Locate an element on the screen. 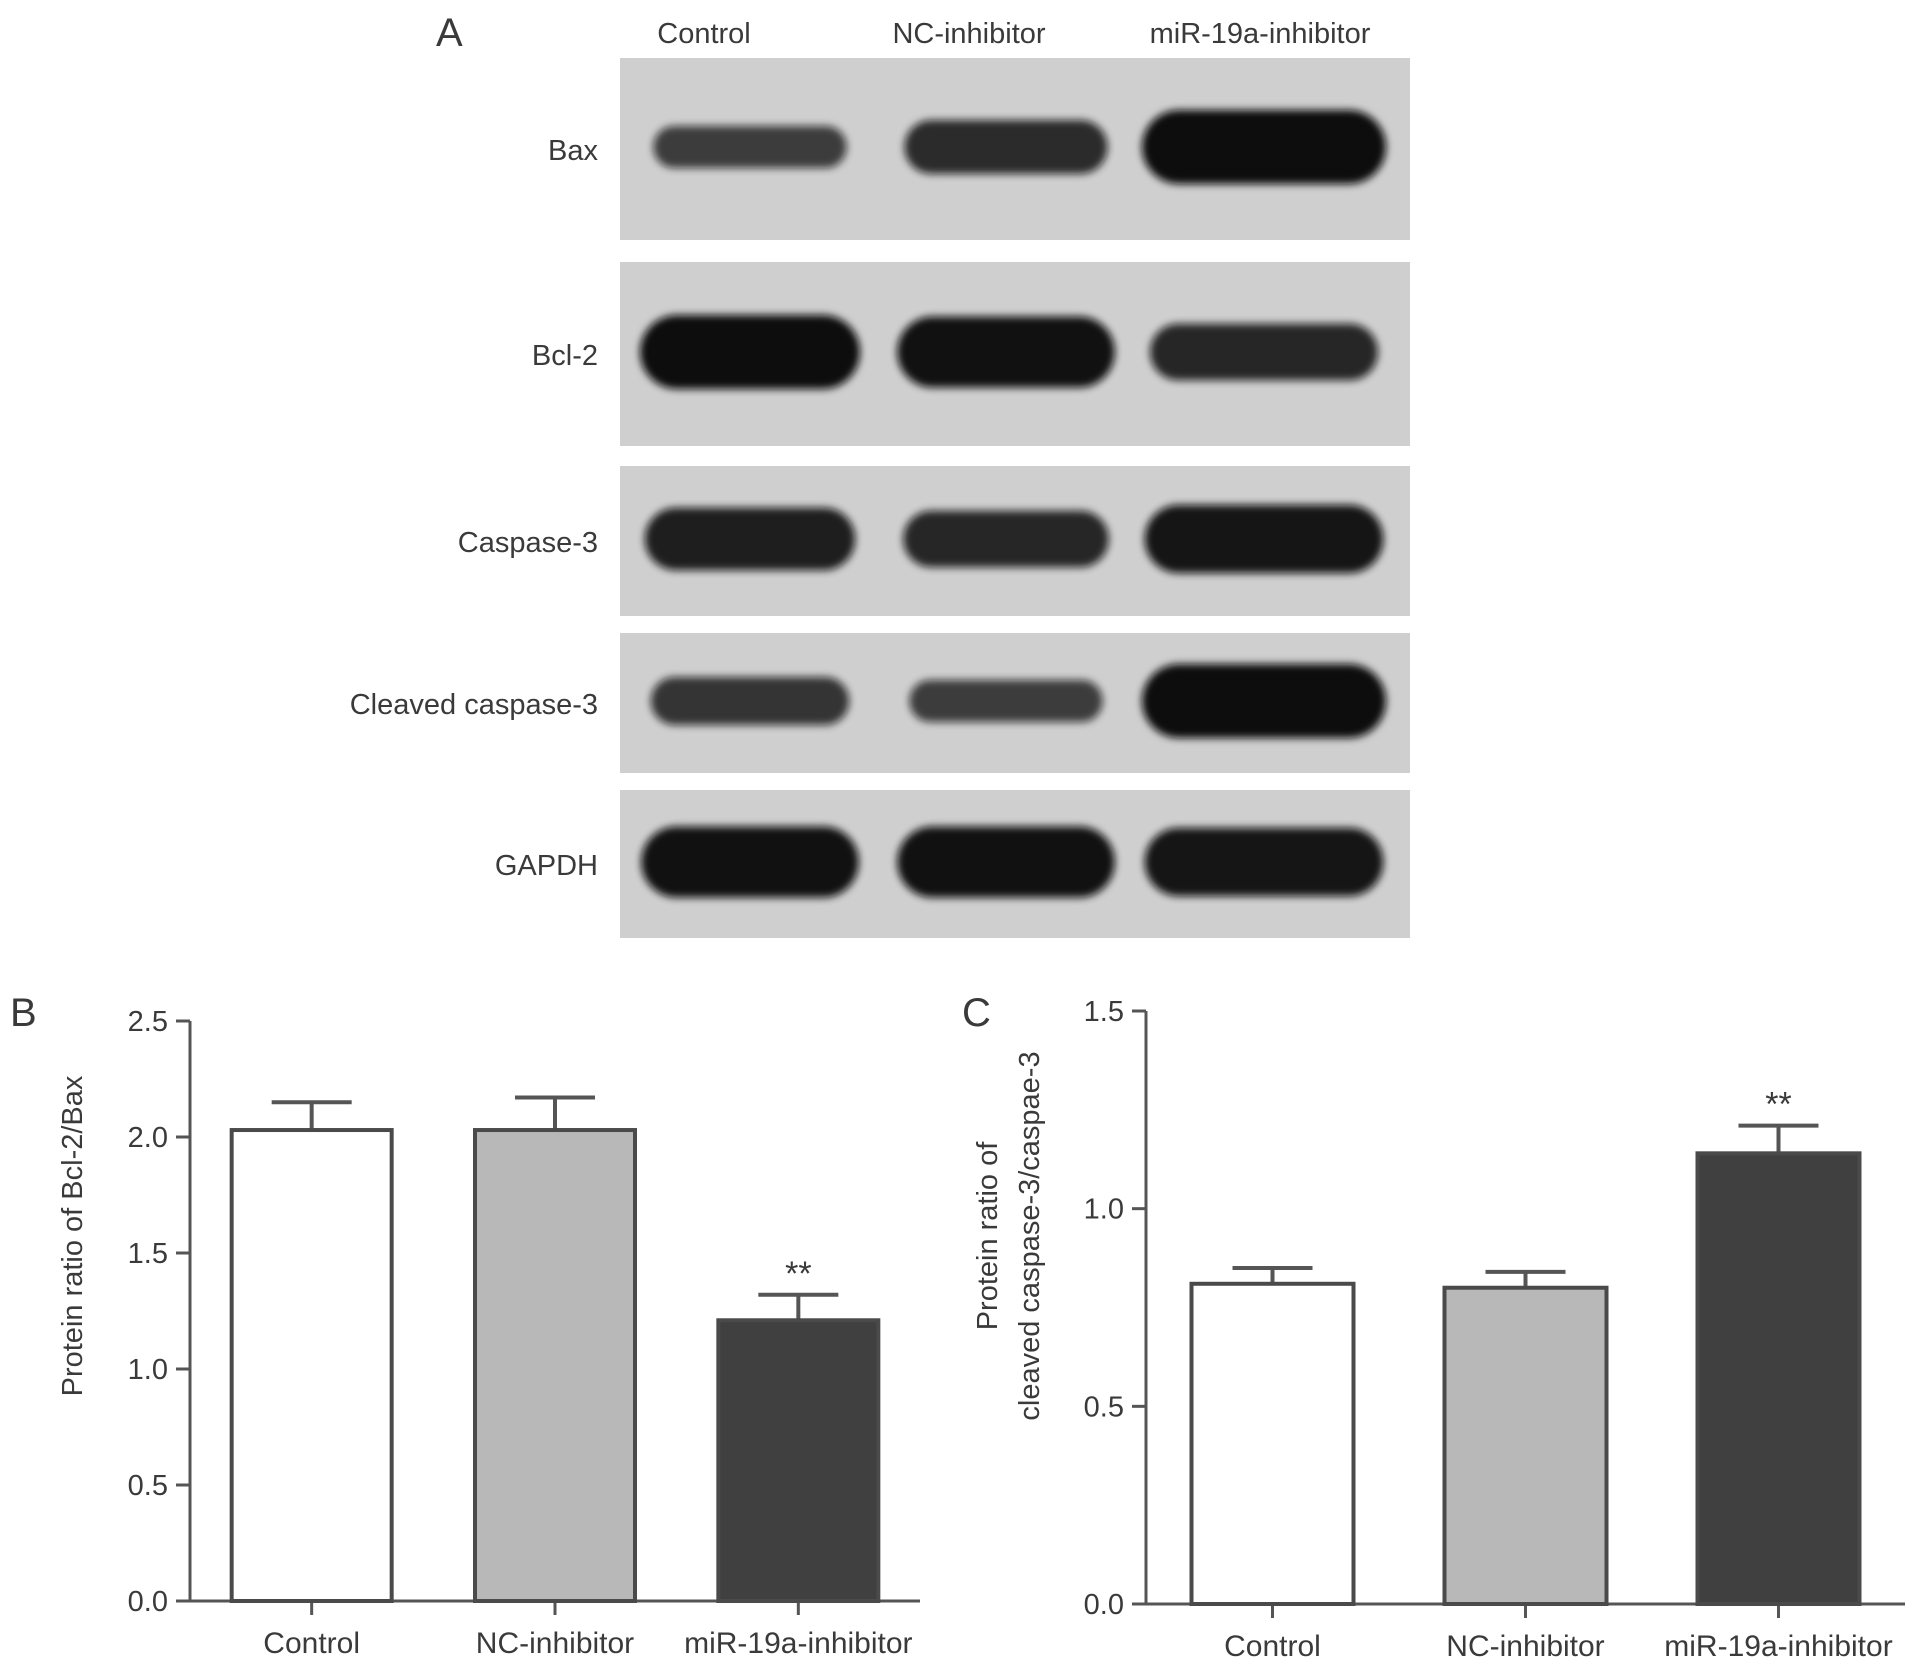  chart-c-y-axis-label-line-2: cleaved caspase-3/caspae-3 is located at coordinates (1030, 1235).